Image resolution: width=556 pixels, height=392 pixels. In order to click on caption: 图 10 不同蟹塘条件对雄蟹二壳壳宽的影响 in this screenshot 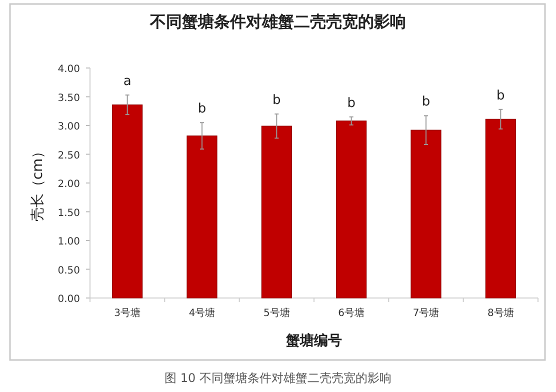, I will do `click(278, 378)`.